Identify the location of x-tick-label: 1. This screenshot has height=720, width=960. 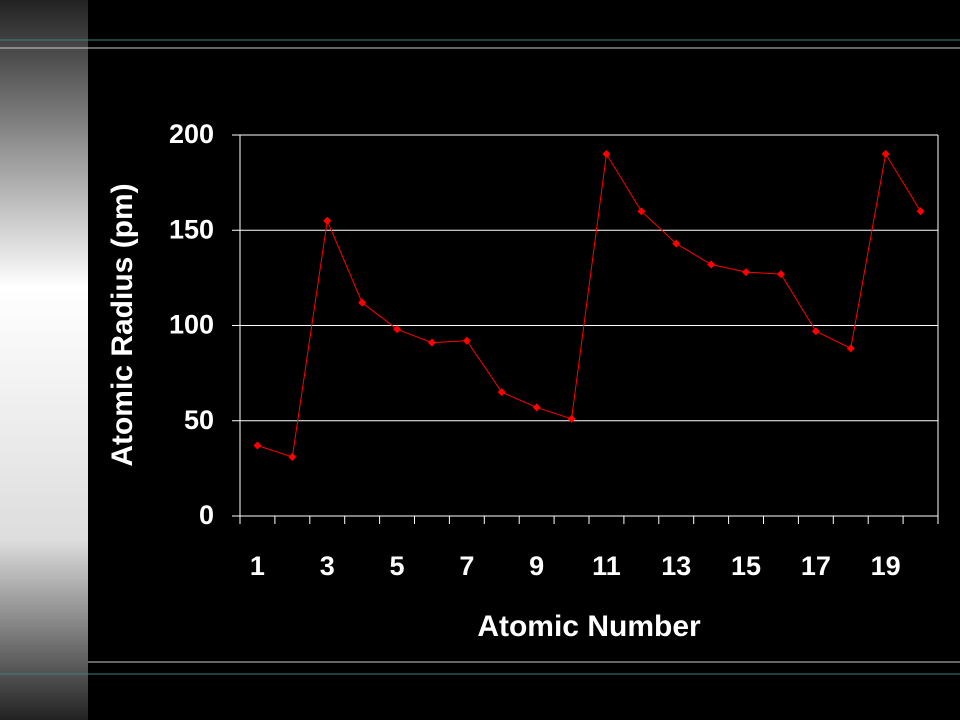
(257, 566).